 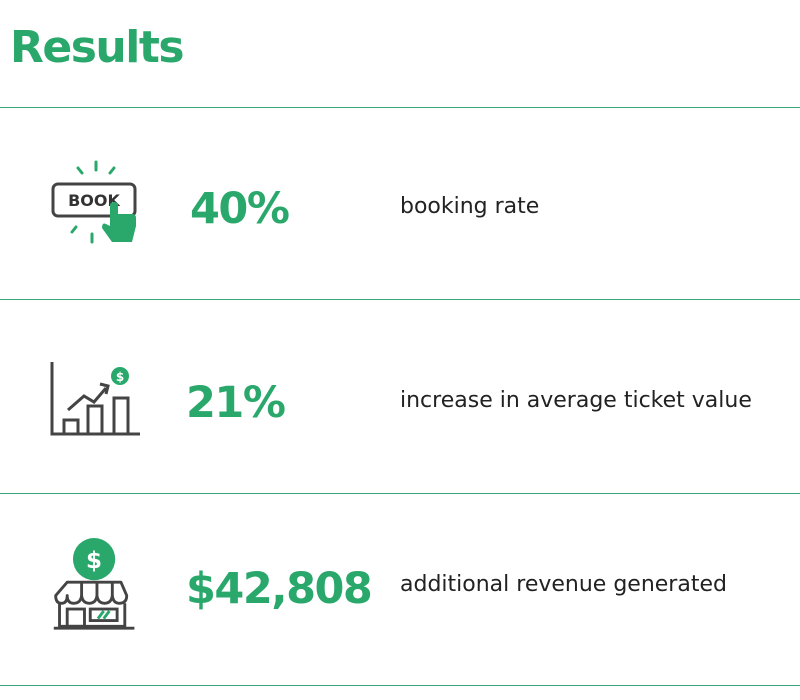 I want to click on metric-value: 21%, so click(x=236, y=403).